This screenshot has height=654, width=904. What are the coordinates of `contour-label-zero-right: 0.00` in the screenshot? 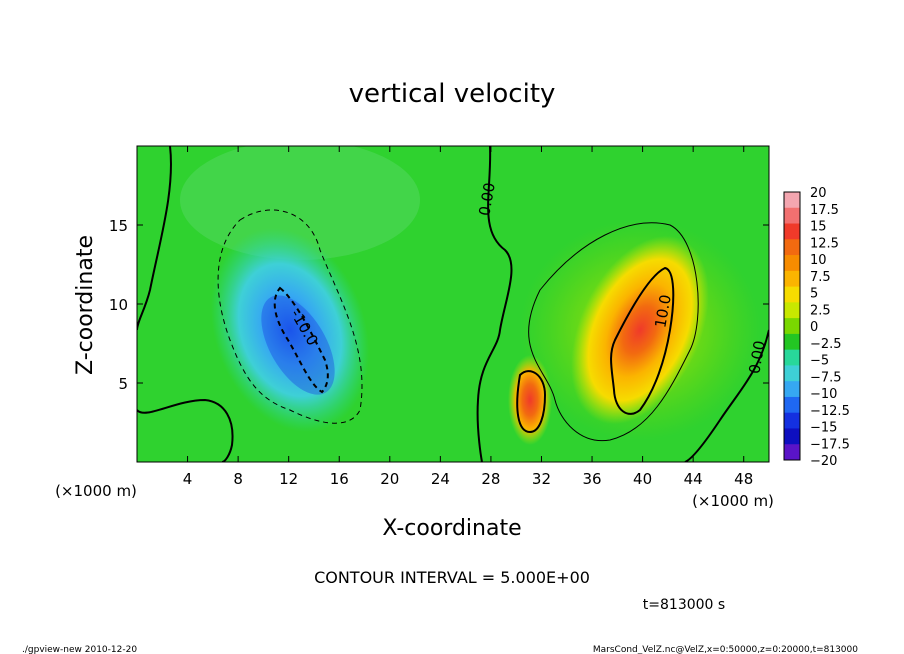 It's located at (757, 357).